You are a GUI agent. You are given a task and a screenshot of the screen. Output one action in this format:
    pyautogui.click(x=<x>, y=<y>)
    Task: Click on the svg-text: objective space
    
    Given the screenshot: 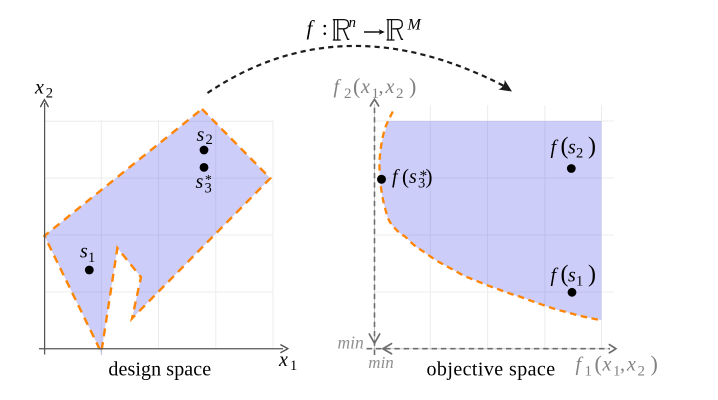 What is the action you would take?
    pyautogui.click(x=491, y=370)
    